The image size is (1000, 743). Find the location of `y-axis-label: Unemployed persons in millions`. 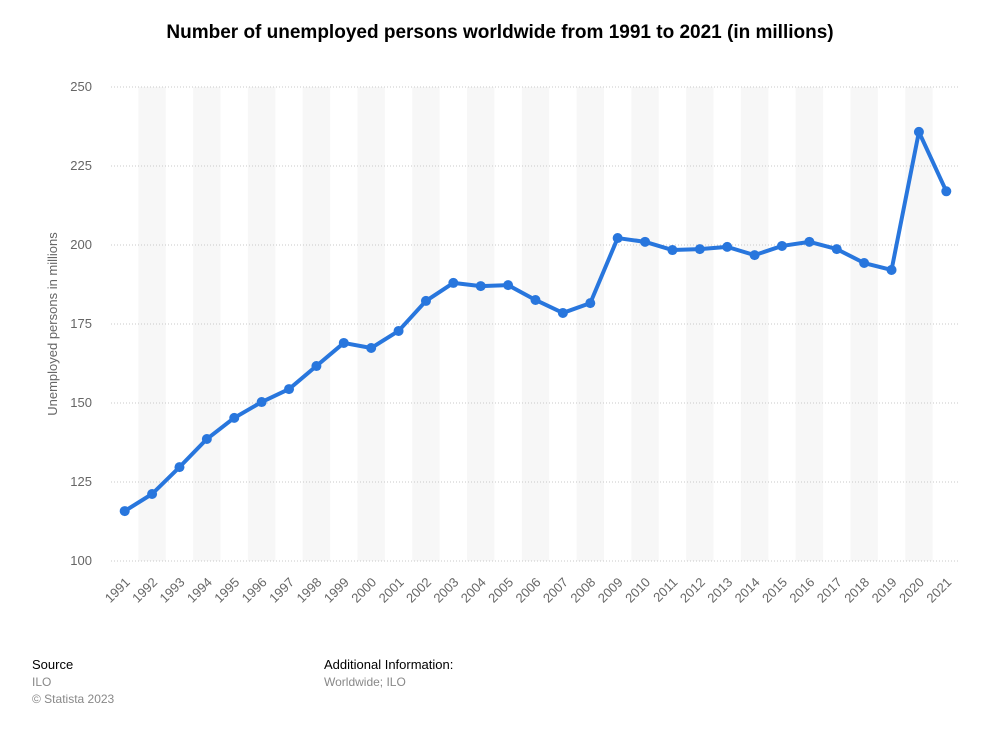

y-axis-label: Unemployed persons in millions is located at coordinates (52, 324).